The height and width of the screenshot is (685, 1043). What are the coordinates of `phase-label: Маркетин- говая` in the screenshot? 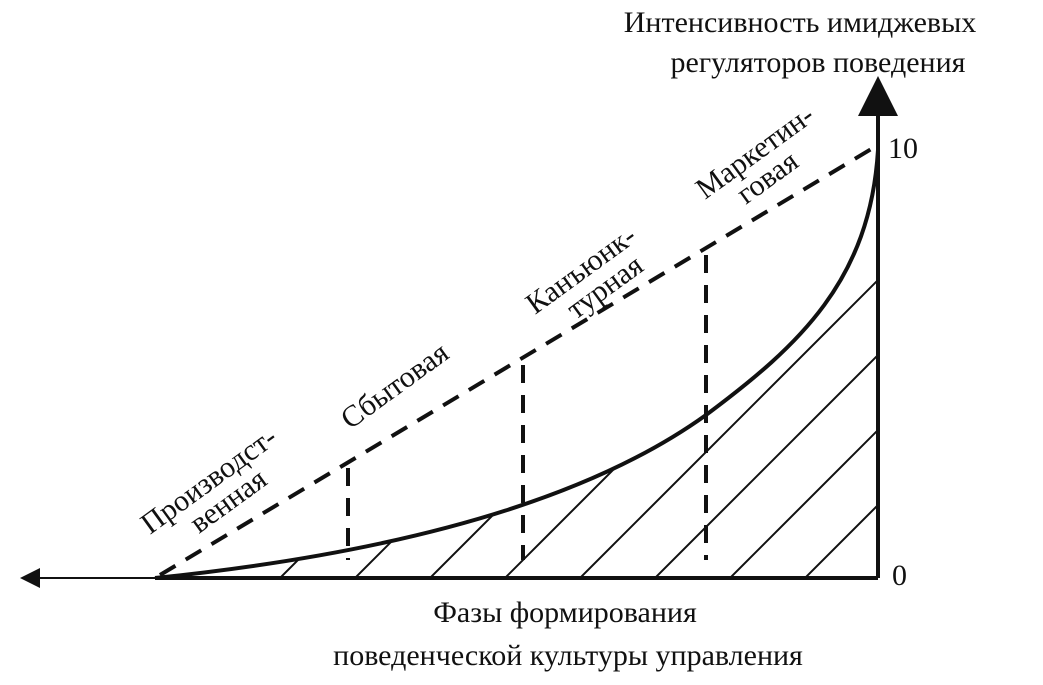 It's located at (755, 154).